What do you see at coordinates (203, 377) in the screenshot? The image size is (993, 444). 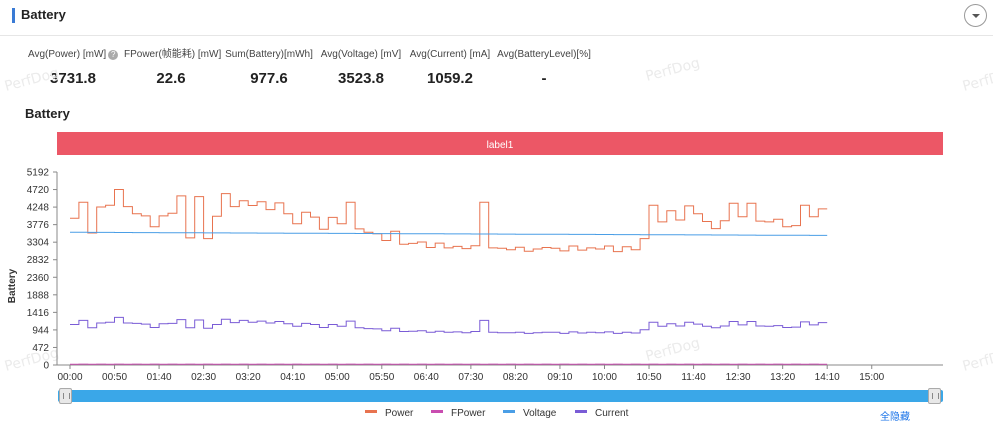 I see `x-tick-label: 02:30` at bounding box center [203, 377].